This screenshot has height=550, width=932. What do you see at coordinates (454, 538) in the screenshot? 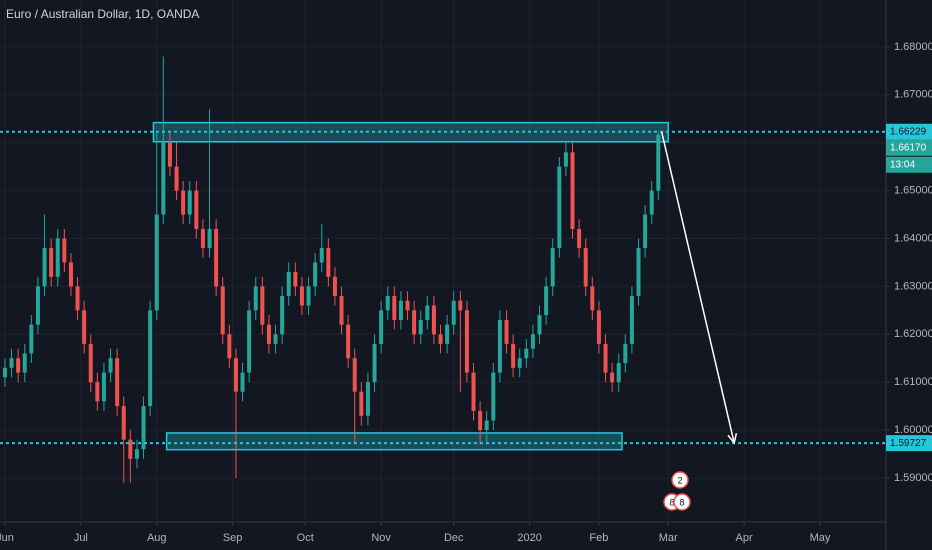
I see `x-tick-label: Dec` at bounding box center [454, 538].